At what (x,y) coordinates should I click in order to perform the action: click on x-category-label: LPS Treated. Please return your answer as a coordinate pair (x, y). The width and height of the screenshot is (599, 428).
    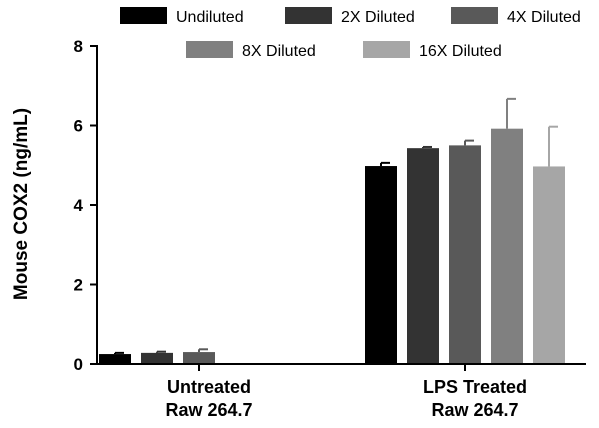
    Looking at the image, I should click on (475, 387).